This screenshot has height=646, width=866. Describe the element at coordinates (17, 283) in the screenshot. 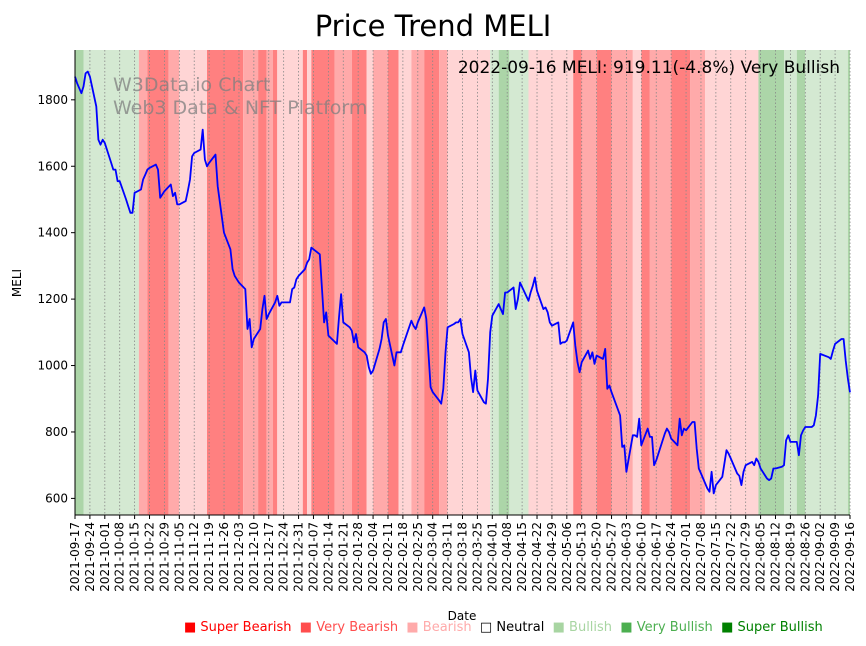

I see `y-axis-label: MELI` at that location.